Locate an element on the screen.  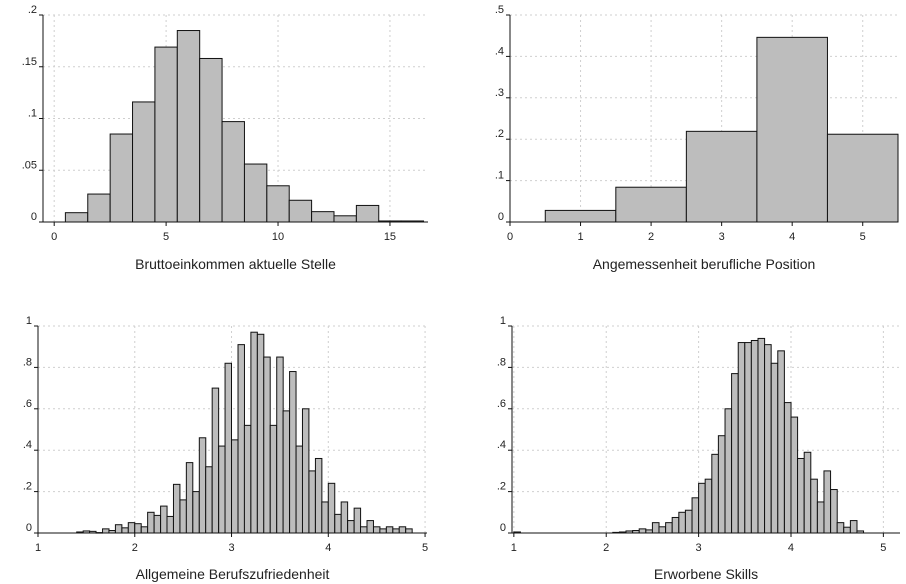
x-axis-title: Angemessenheit berufliche Position is located at coordinates (704, 264).